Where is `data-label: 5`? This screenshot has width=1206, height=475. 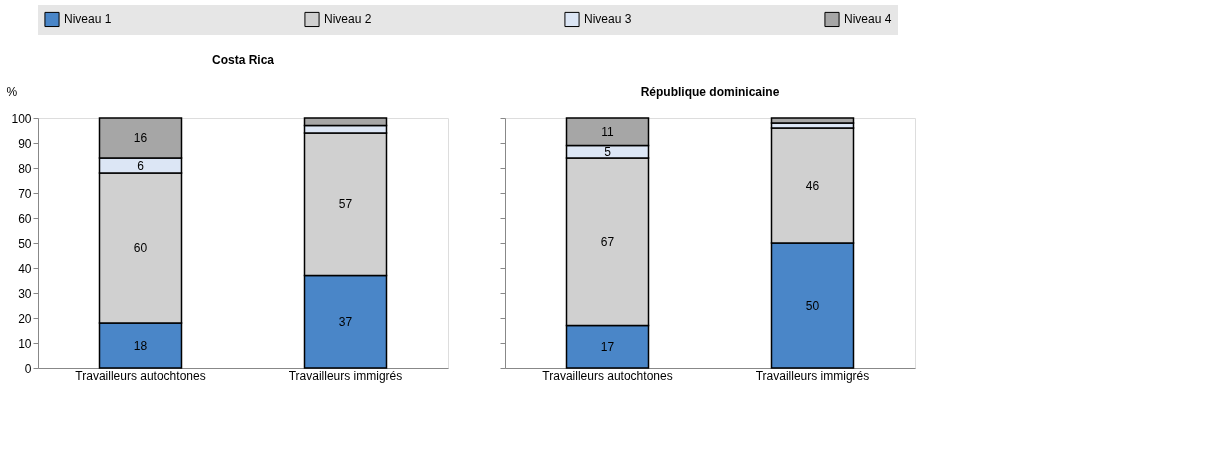 data-label: 5 is located at coordinates (608, 151).